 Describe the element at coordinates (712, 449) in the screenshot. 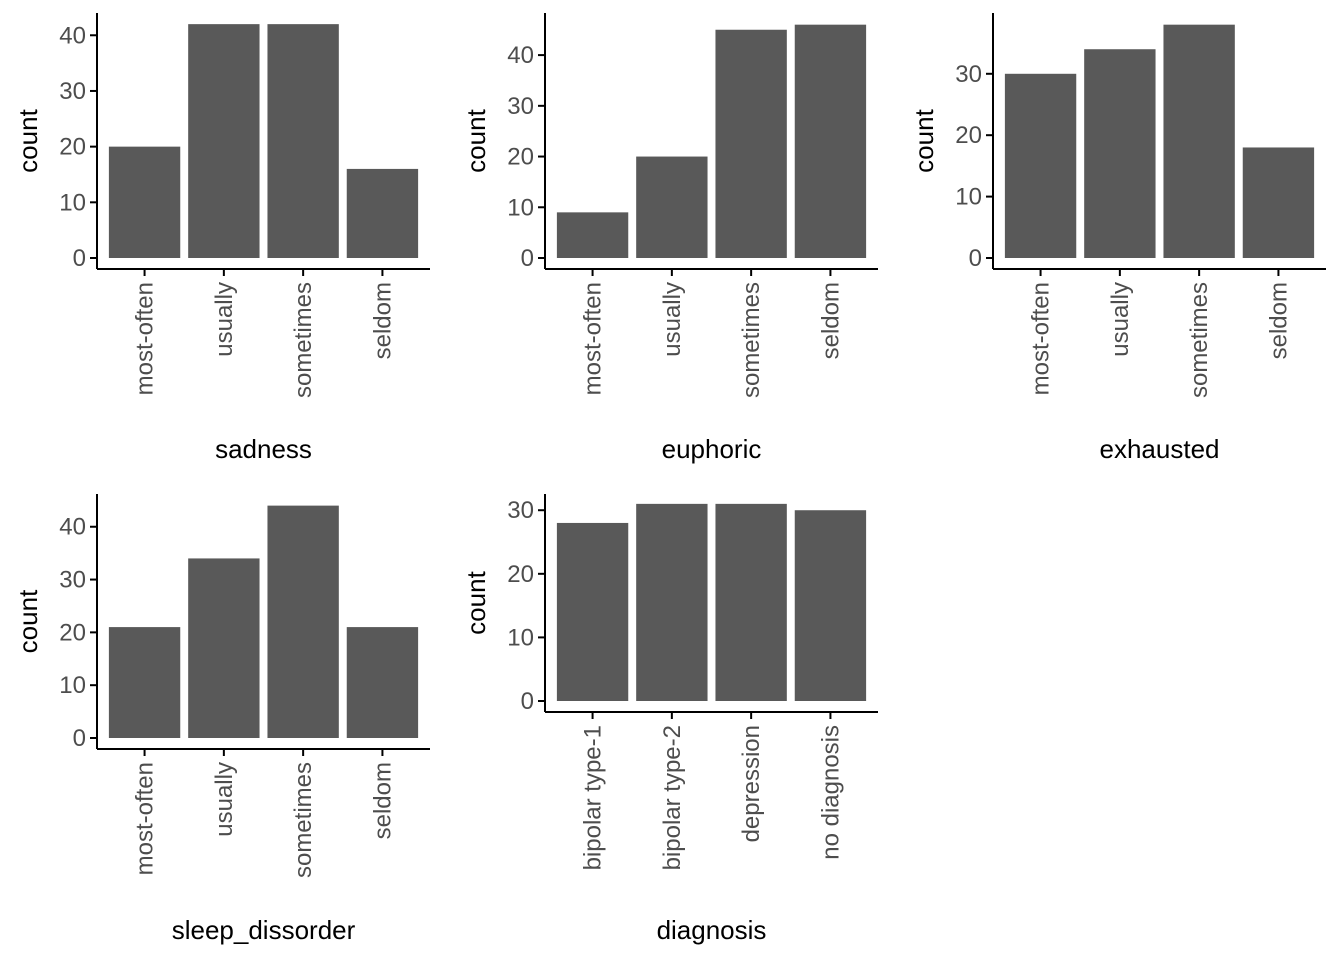

I see `x-axis-title: euphoric` at that location.